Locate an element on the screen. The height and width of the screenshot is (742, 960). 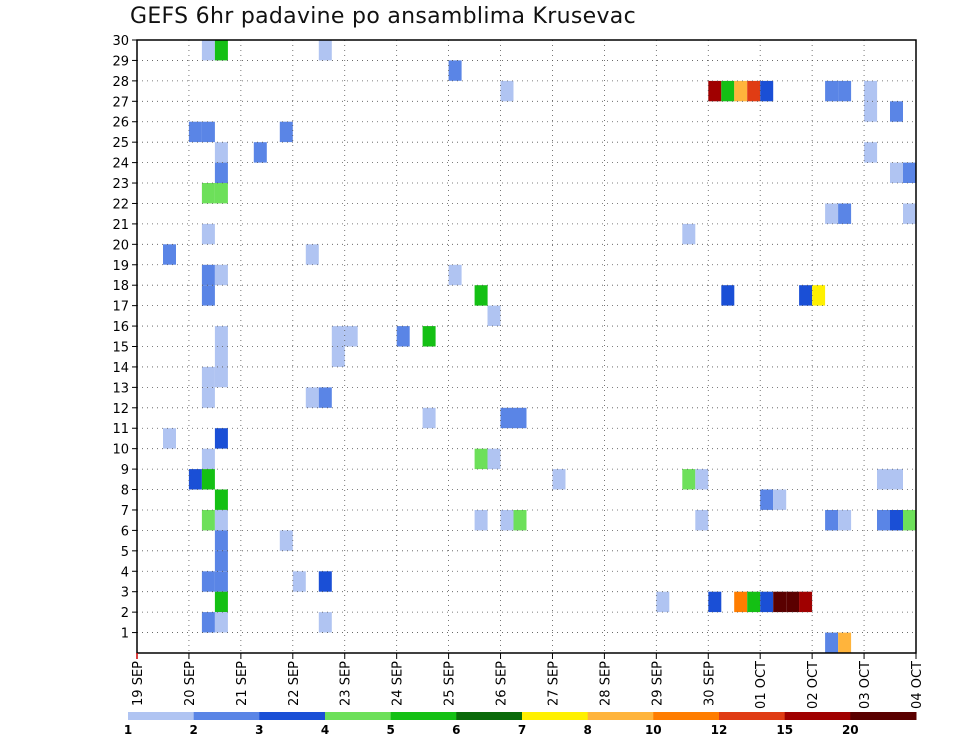
y-tick-label: 3 is located at coordinates (125, 593).